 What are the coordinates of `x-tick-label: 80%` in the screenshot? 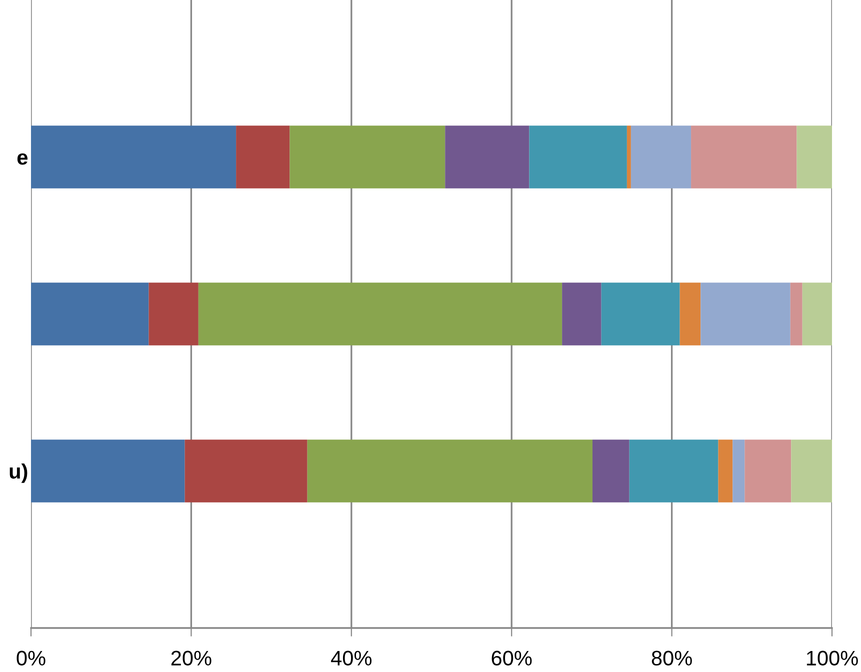 It's located at (672, 658).